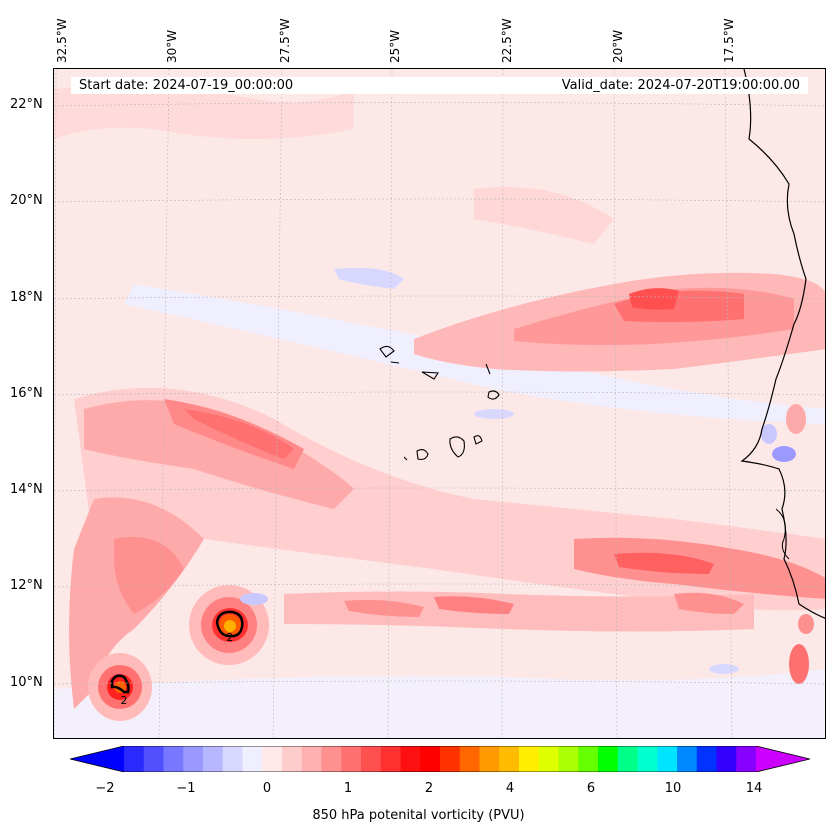 This screenshot has height=836, width=837. What do you see at coordinates (507, 40) in the screenshot?
I see `lon-label: 22.5°W` at bounding box center [507, 40].